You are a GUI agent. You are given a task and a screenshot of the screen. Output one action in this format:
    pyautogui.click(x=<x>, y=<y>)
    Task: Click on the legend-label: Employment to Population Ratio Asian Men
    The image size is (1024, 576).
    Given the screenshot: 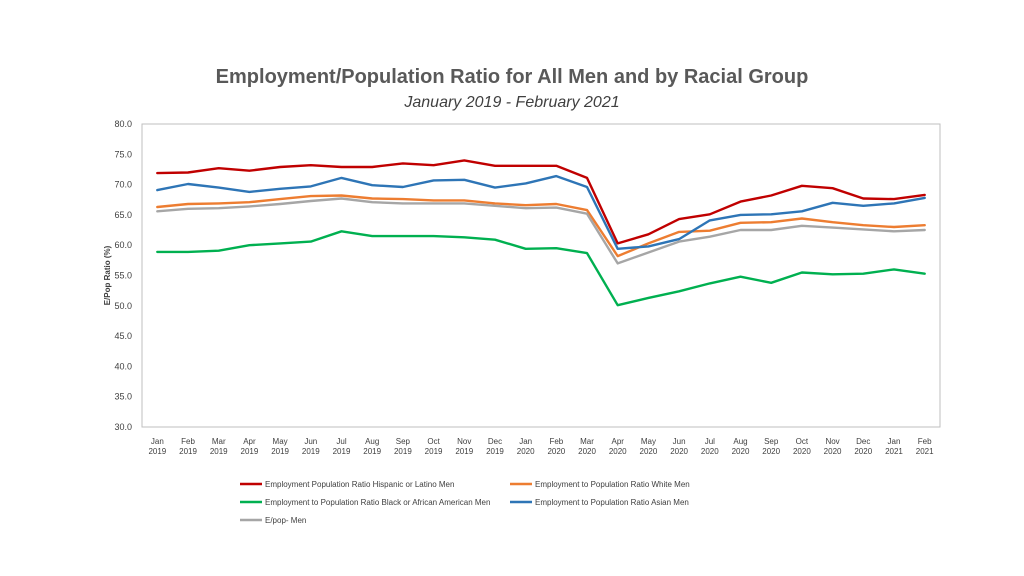 What is the action you would take?
    pyautogui.click(x=612, y=502)
    